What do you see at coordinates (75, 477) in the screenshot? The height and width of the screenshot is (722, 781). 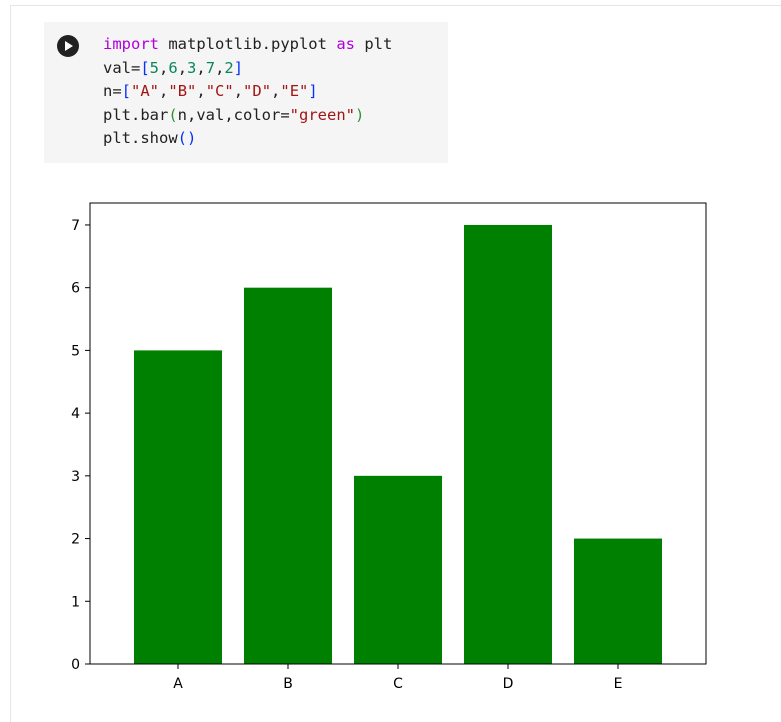 I see `y-tick-label: 3` at bounding box center [75, 477].